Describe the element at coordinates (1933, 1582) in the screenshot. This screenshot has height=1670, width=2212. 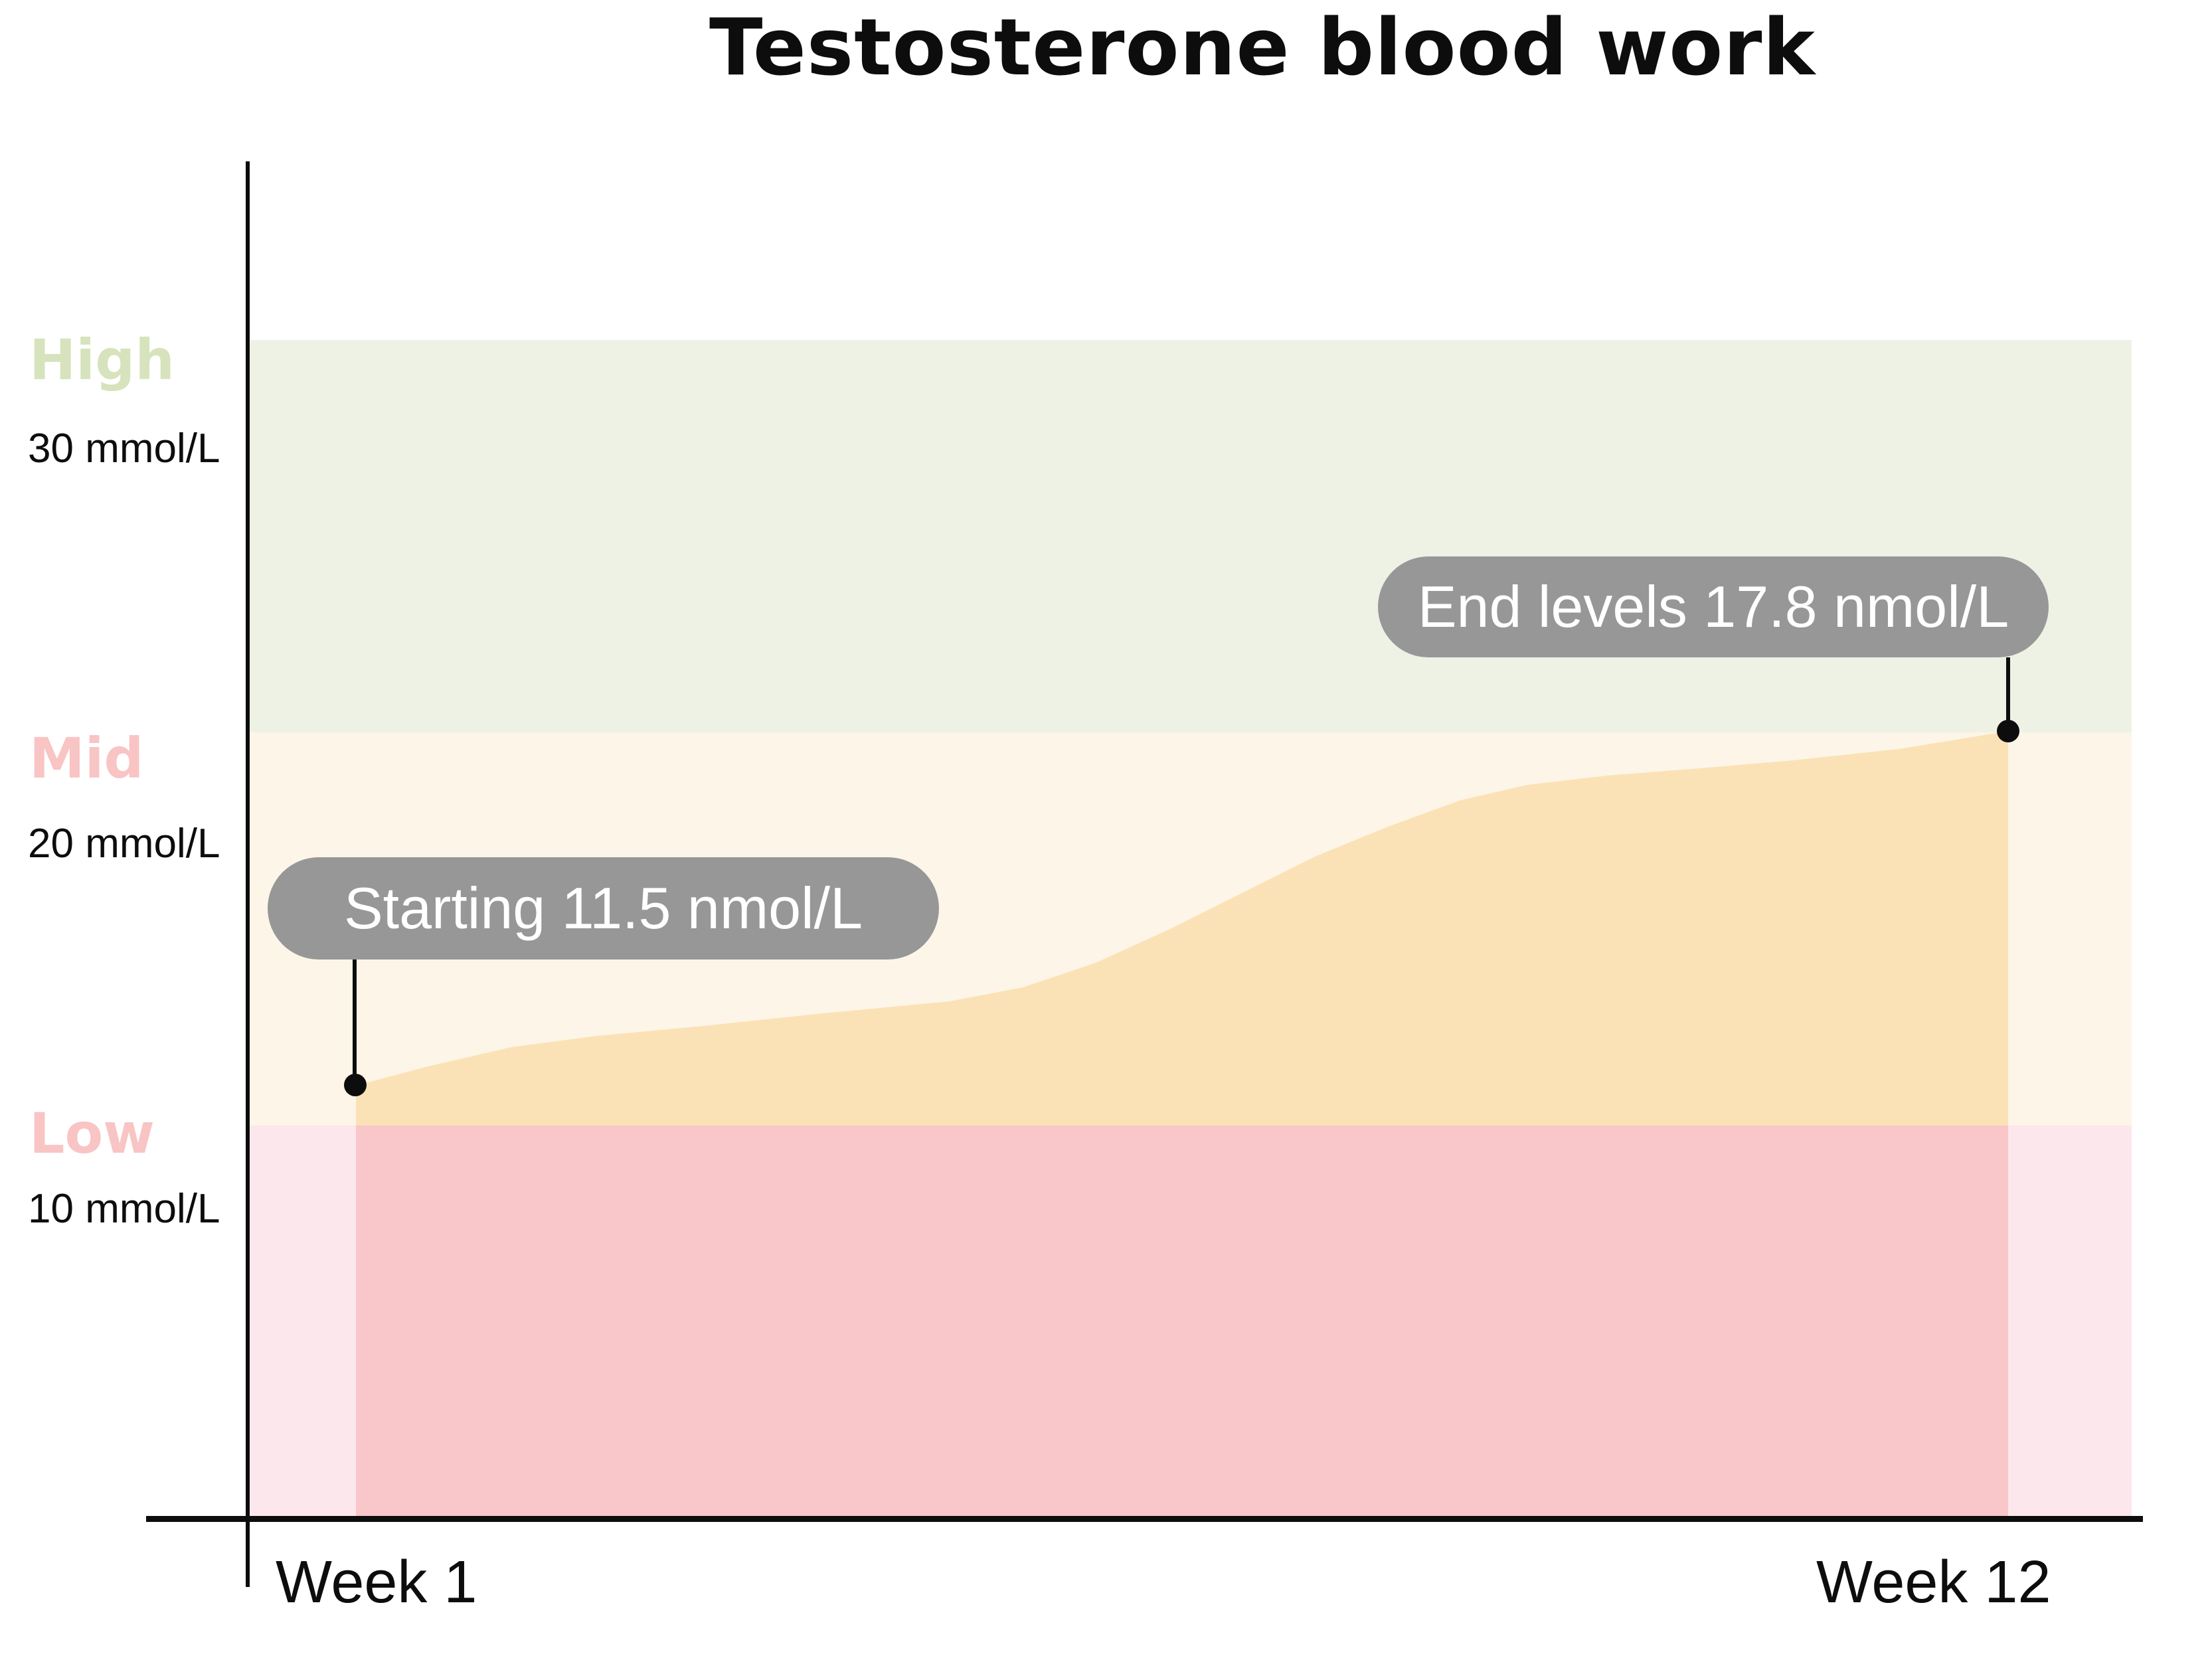
I see `x-label-week-12: Week 12` at that location.